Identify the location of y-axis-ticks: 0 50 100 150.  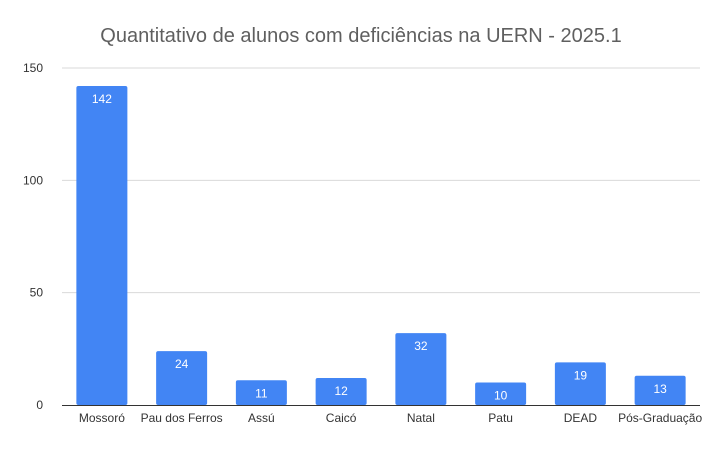
(33, 236).